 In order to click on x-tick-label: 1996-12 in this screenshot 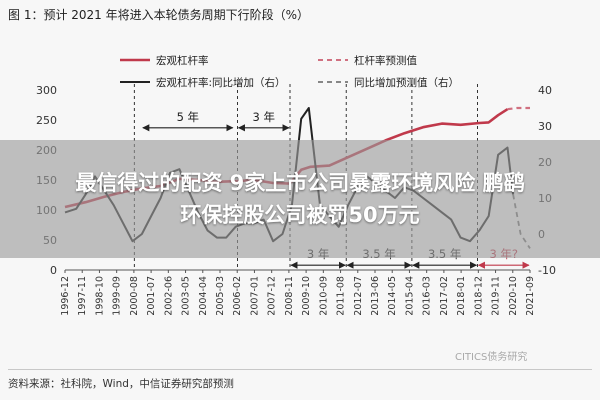, I will do `click(65, 296)`.